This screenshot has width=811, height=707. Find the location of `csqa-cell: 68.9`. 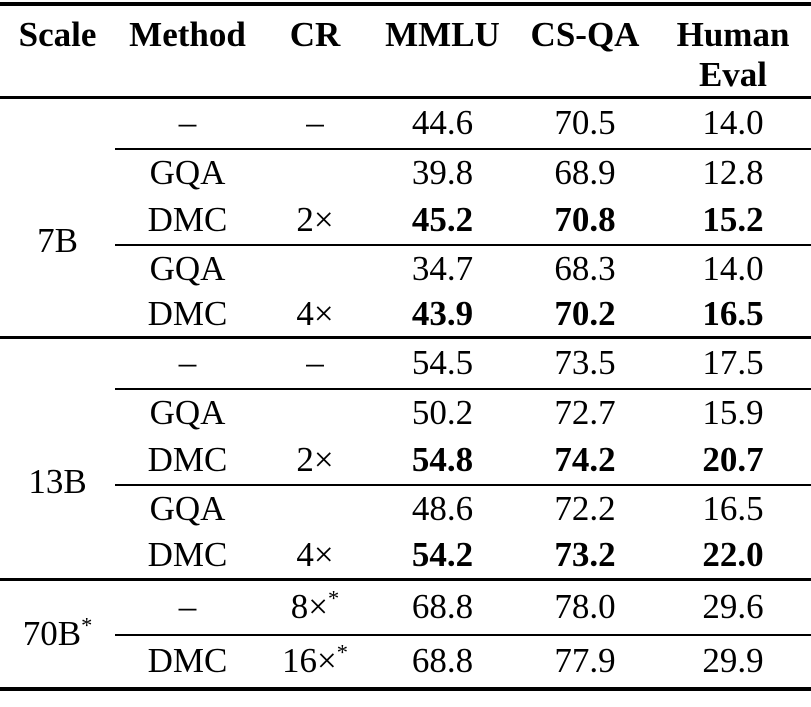

csqa-cell: 68.9 is located at coordinates (585, 173).